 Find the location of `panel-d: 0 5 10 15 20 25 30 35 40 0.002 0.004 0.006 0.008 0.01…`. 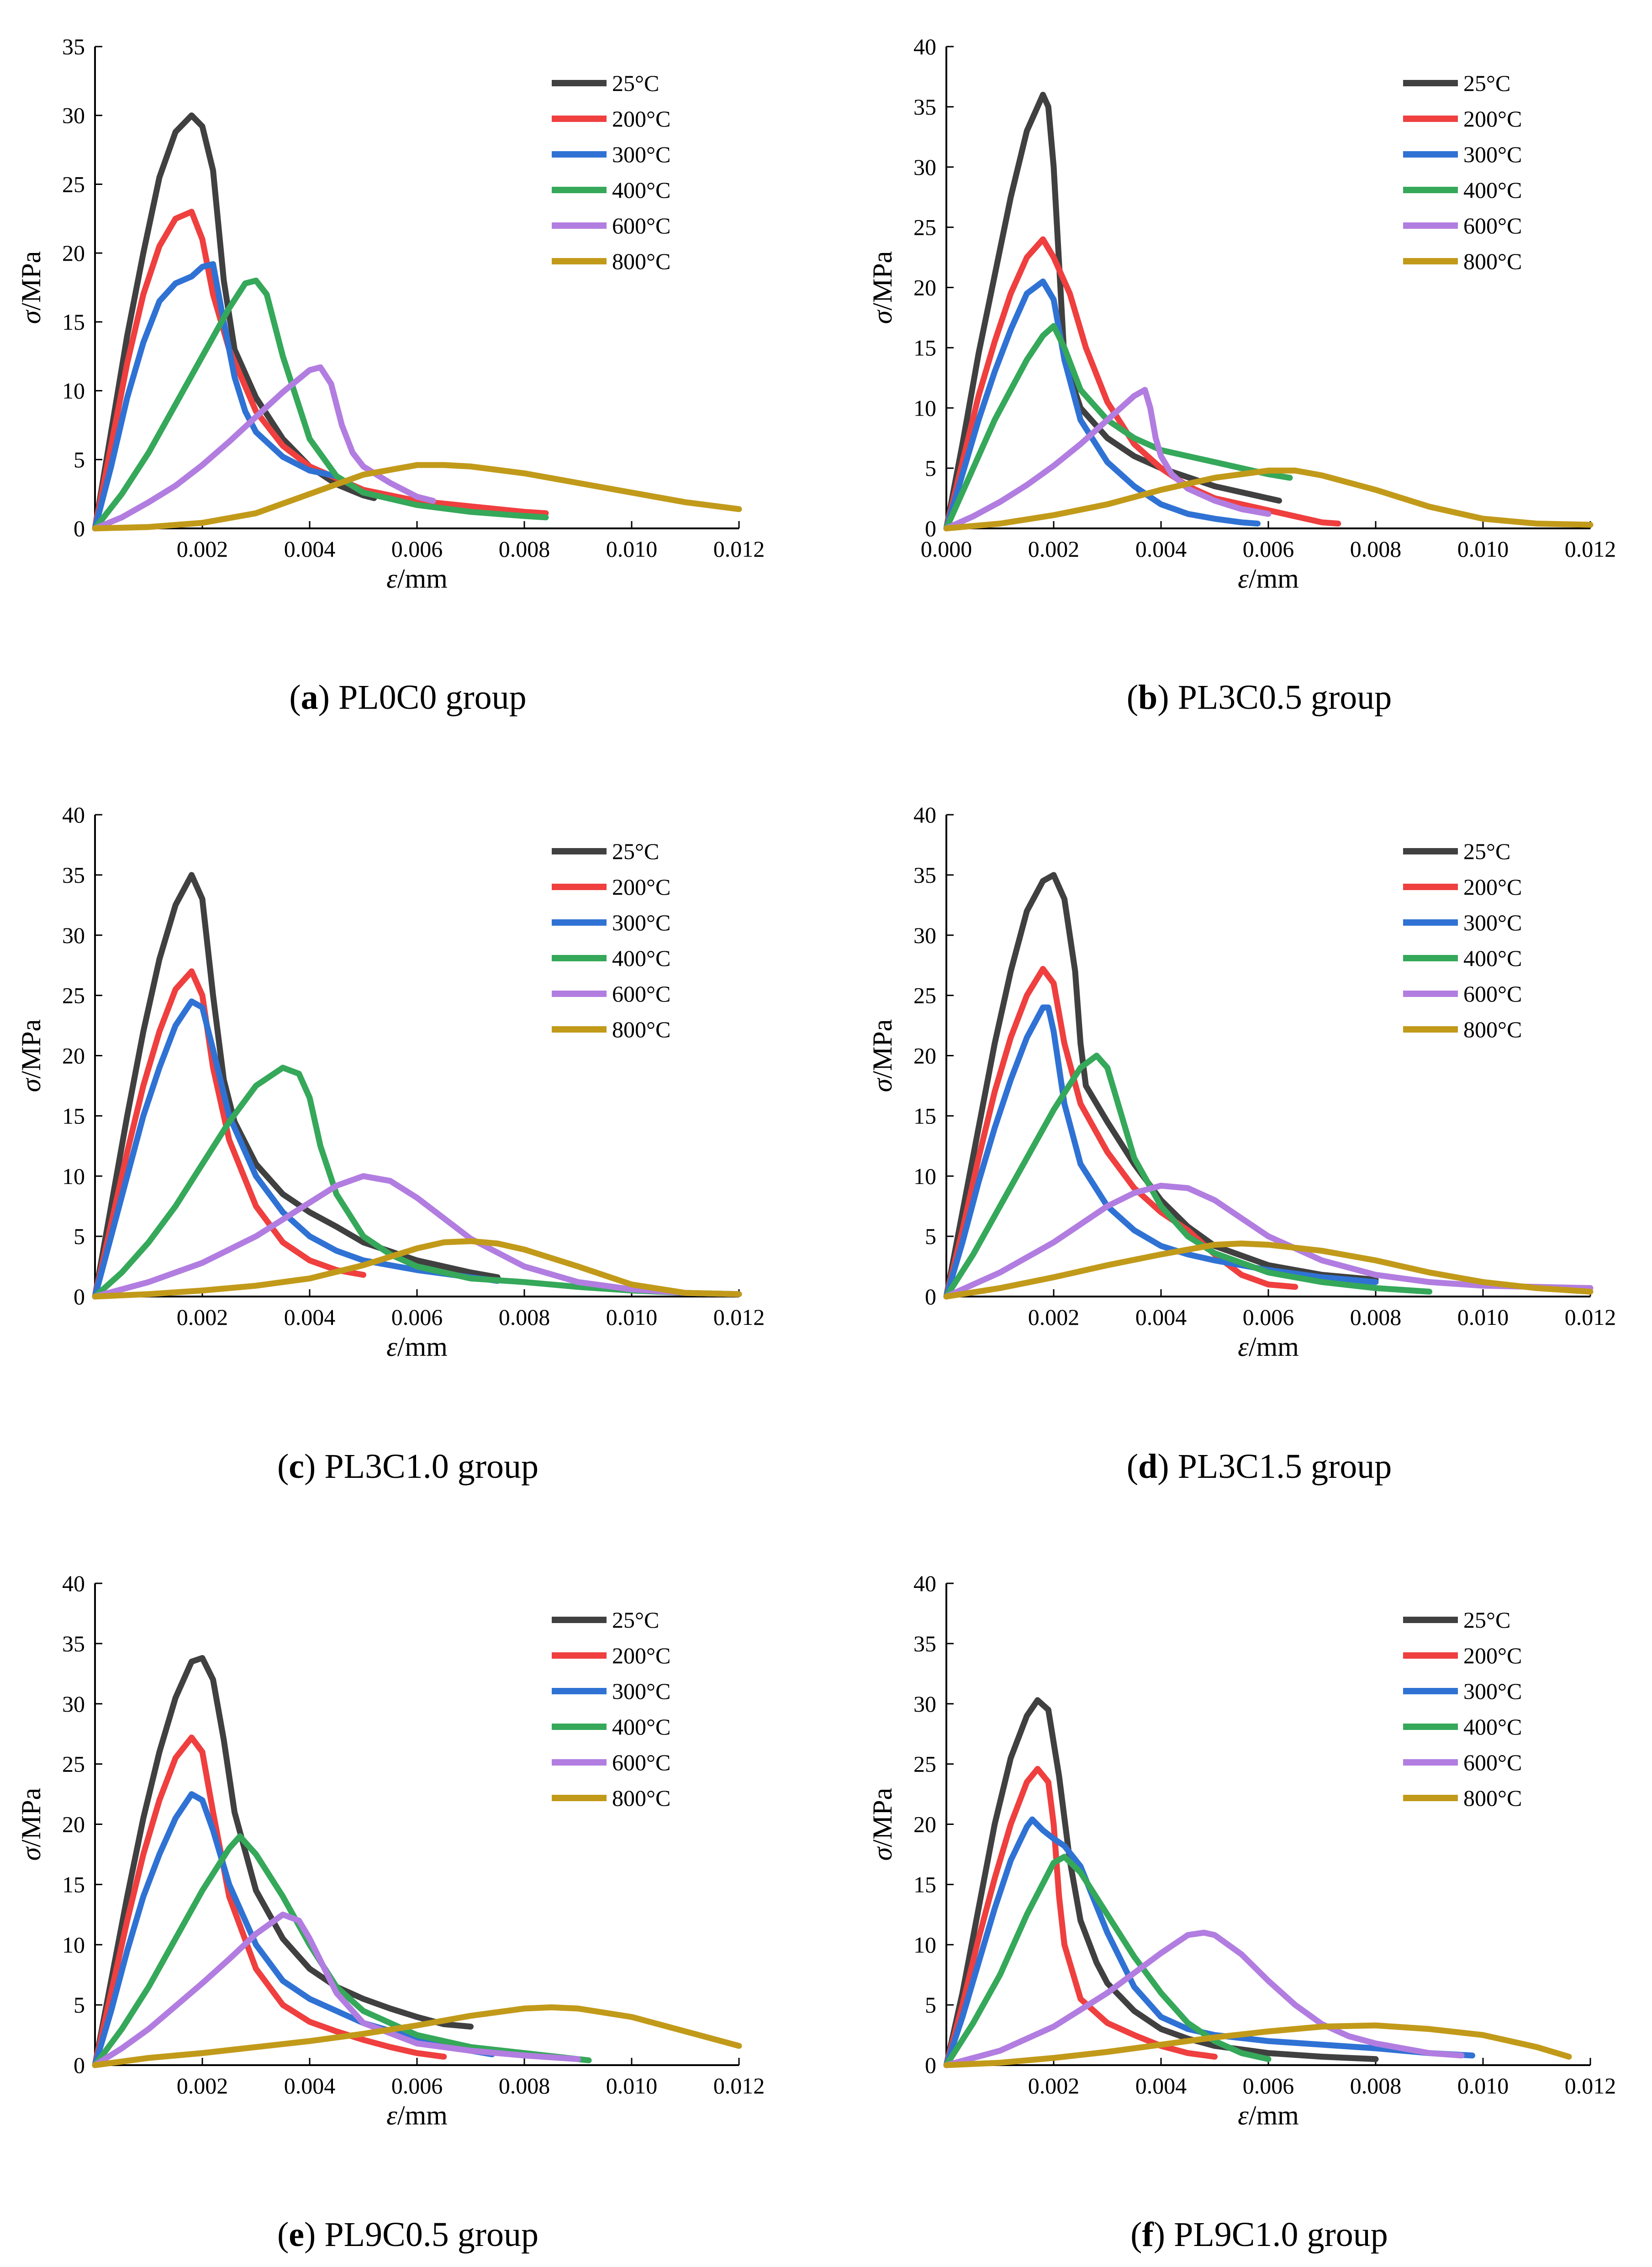

panel-d: 0 5 10 15 20 25 30 35 40 0.002 0.004 0.006 0.008 0.01… is located at coordinates (1241, 1144).